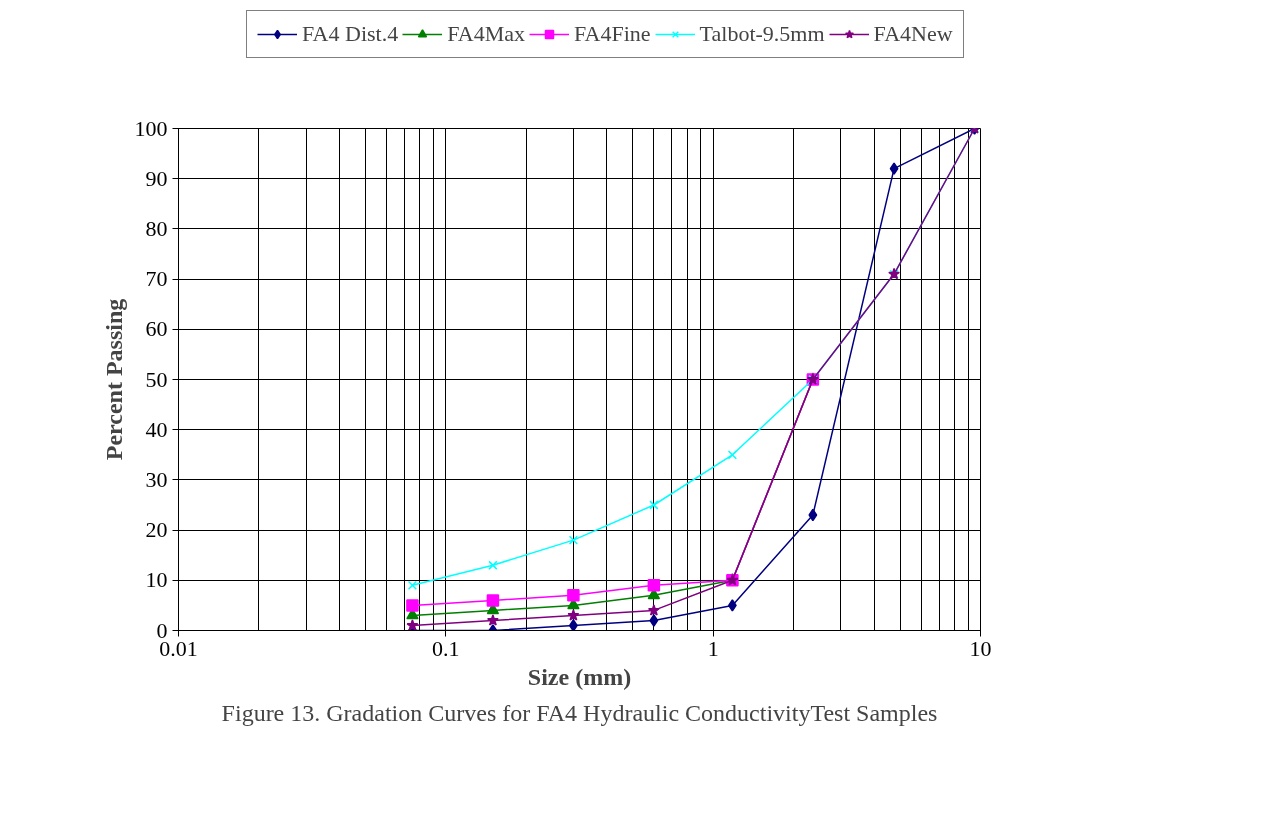 Image resolution: width=1285 pixels, height=818 pixels. What do you see at coordinates (713, 648) in the screenshot?
I see `x-tick-label: 1` at bounding box center [713, 648].